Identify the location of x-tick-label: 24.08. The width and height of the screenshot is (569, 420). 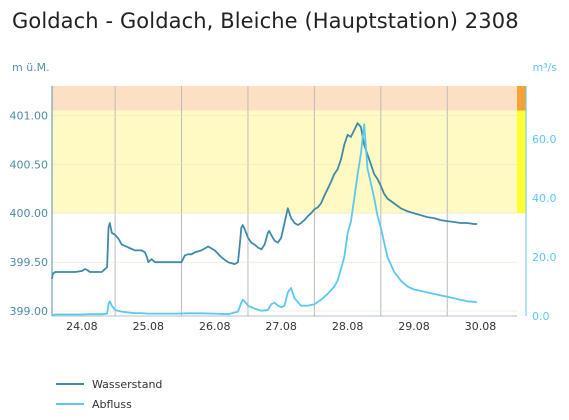
(82, 326).